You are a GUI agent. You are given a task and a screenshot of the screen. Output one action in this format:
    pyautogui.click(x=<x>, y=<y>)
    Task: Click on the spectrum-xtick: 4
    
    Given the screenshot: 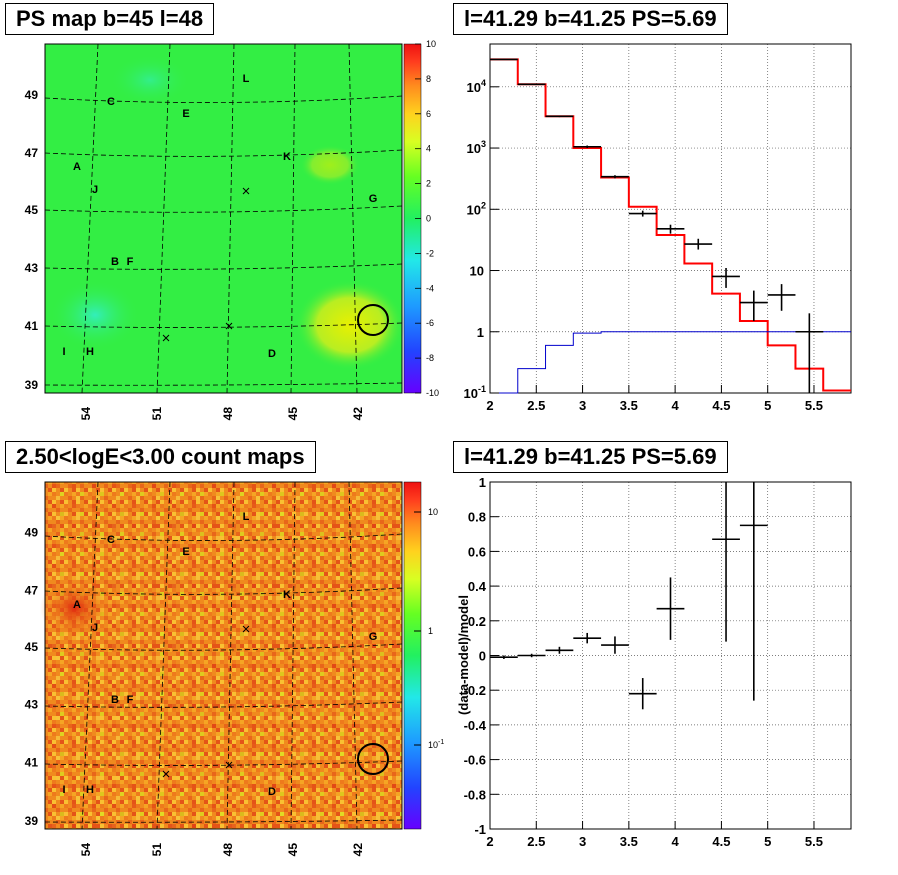 What is the action you would take?
    pyautogui.click(x=676, y=405)
    